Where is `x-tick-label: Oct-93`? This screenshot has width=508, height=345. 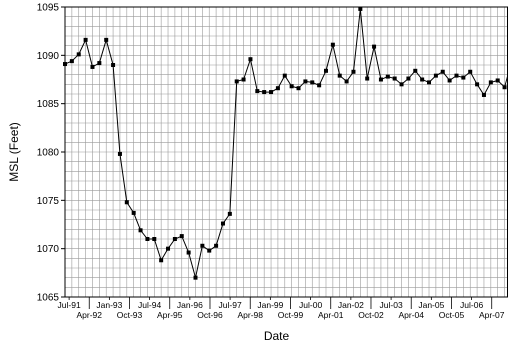 x-tick-label: Oct-93 is located at coordinates (130, 315).